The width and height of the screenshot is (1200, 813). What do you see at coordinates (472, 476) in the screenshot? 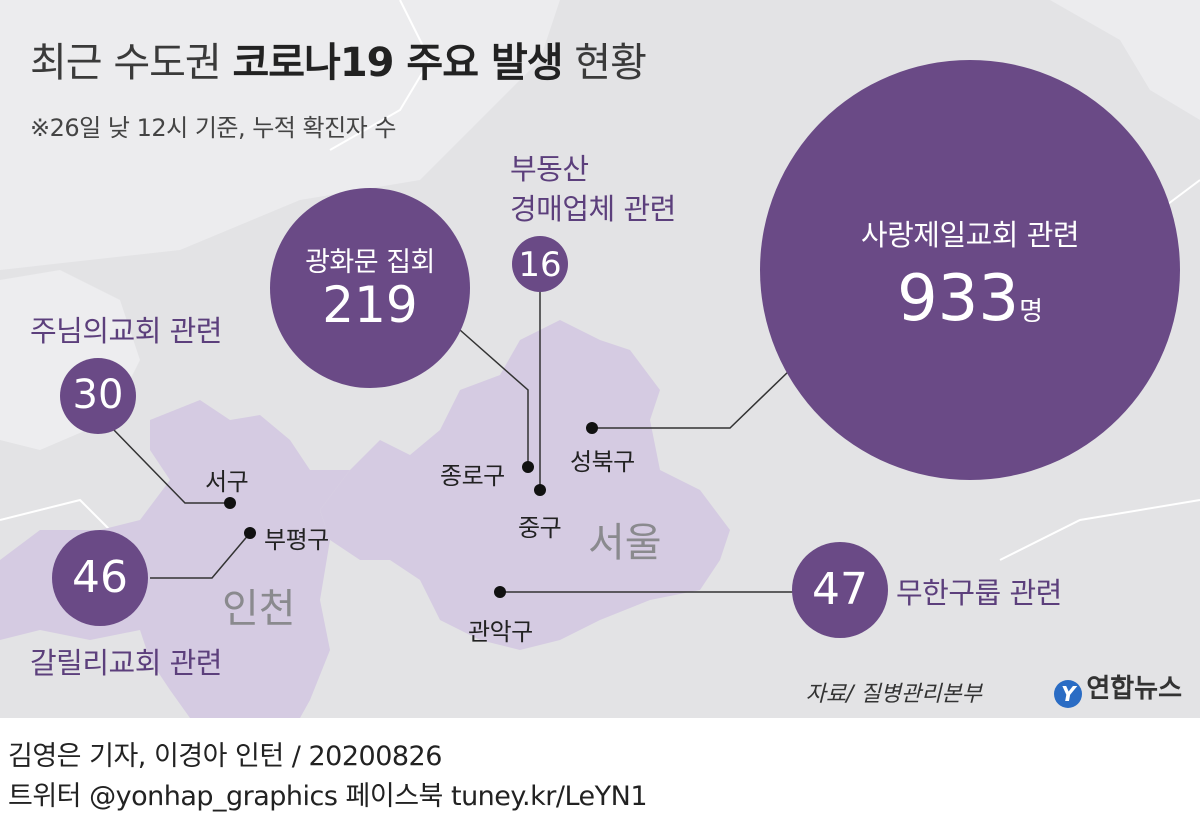
I see `district-jongno: 종로구` at bounding box center [472, 476].